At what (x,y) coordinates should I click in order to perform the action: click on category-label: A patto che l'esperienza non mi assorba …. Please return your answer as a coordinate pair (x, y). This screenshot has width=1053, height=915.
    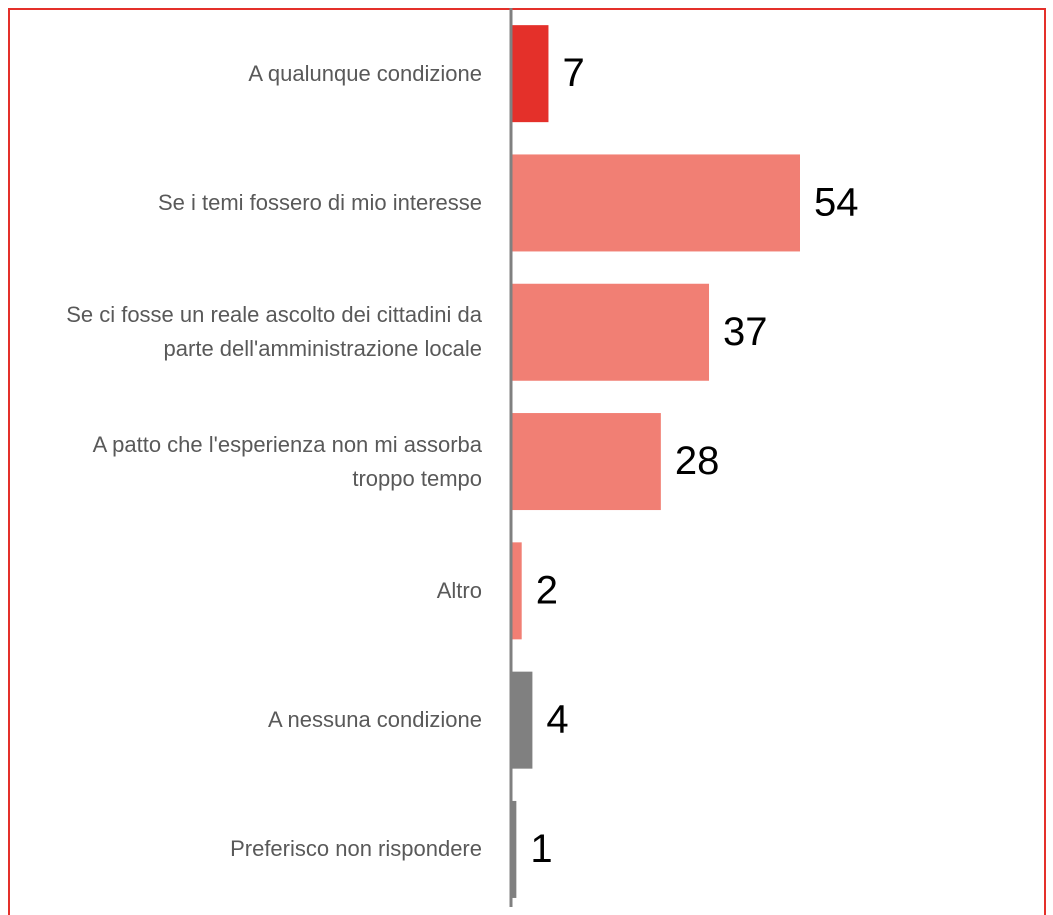
    Looking at the image, I should click on (287, 461).